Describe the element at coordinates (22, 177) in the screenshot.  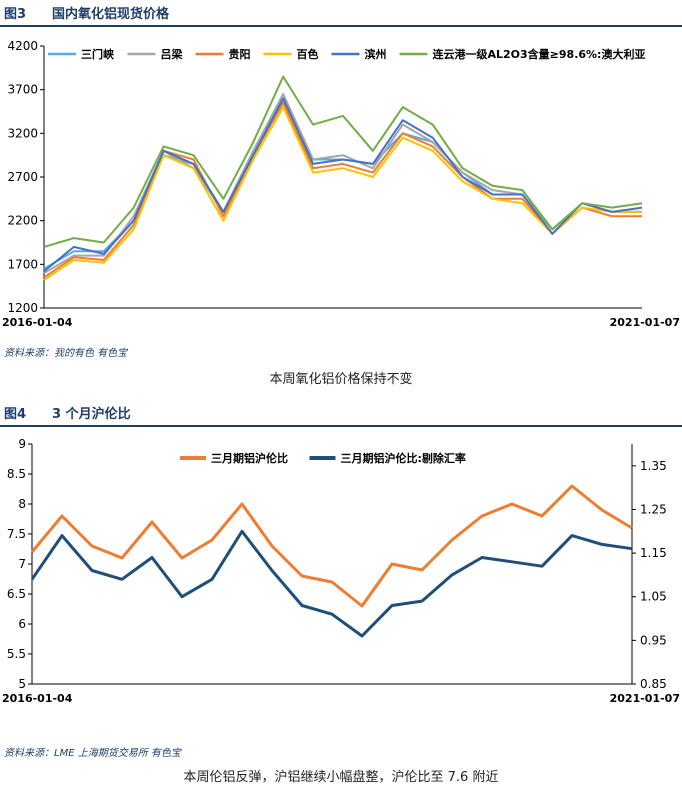
I see `y-tick-label: 2700` at that location.